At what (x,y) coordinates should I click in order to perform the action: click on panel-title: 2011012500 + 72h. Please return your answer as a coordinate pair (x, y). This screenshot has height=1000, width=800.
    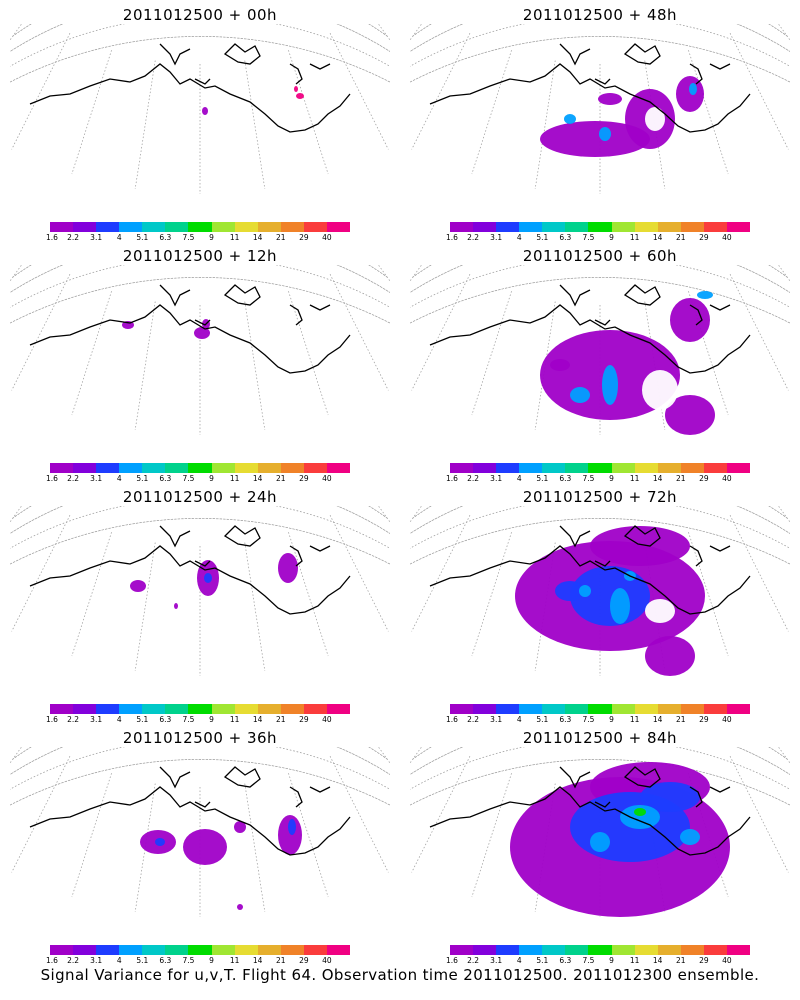
    Looking at the image, I should click on (600, 497).